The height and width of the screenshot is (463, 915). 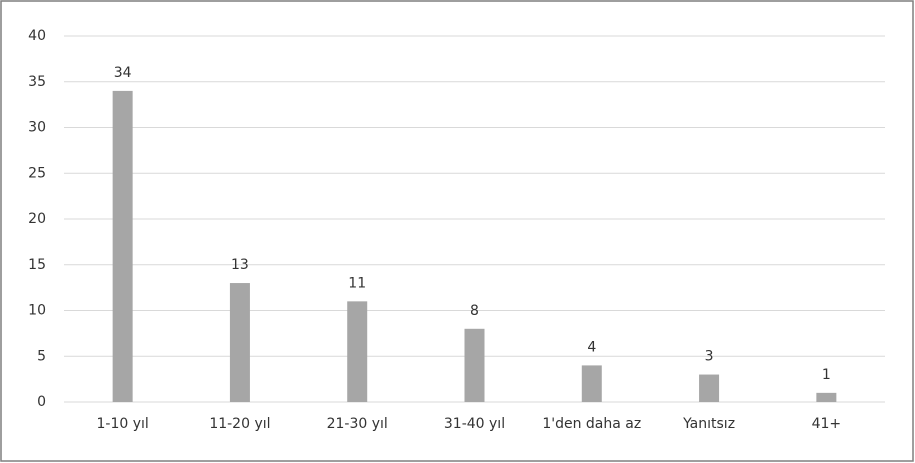 I want to click on y-tick-label: 10, so click(x=37, y=311).